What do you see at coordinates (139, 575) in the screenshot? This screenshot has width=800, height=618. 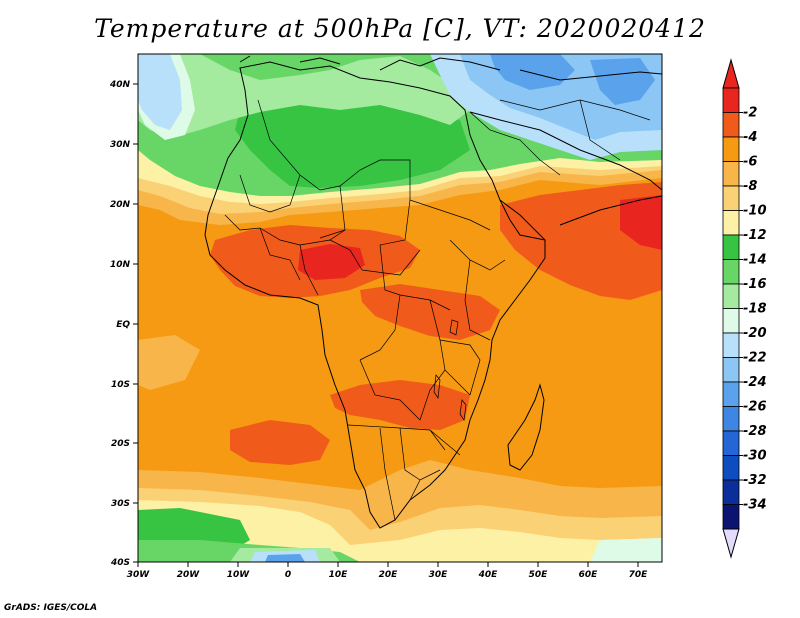 I see `lon-label-30w: 30W` at bounding box center [139, 575].